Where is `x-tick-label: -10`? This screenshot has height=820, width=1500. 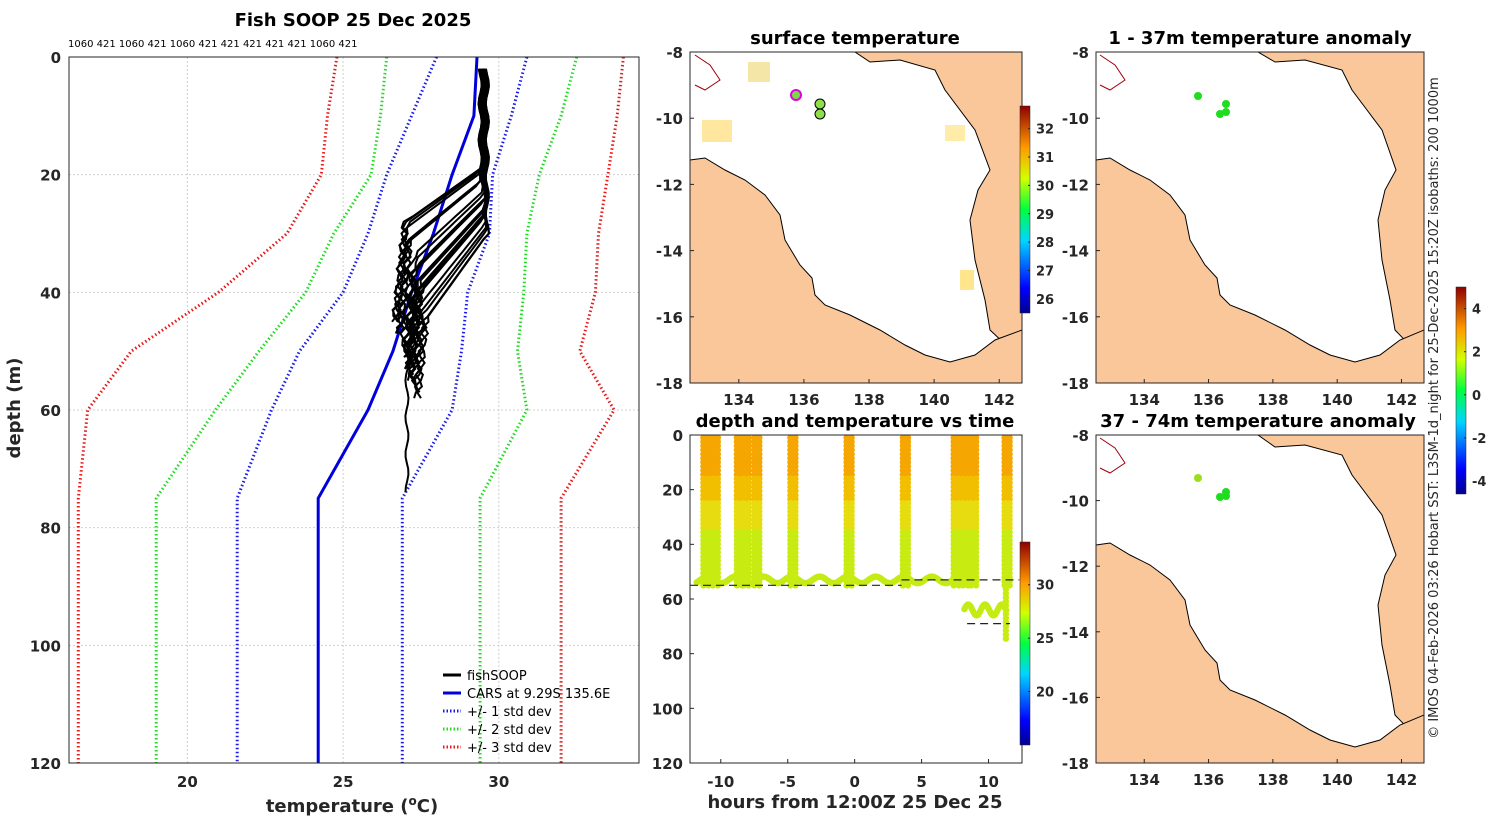 x-tick-label: -10 is located at coordinates (720, 782).